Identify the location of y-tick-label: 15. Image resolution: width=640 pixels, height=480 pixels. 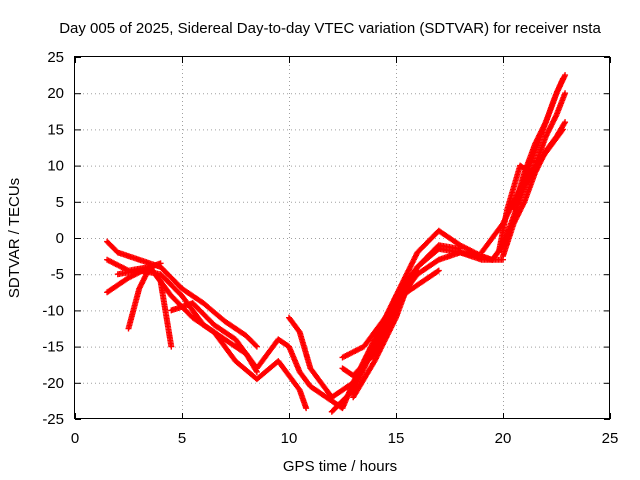
(55, 129).